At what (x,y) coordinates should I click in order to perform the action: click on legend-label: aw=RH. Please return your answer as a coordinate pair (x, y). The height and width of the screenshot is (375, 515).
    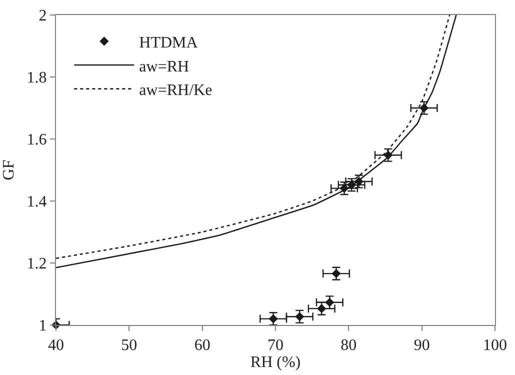
    Looking at the image, I should click on (164, 67).